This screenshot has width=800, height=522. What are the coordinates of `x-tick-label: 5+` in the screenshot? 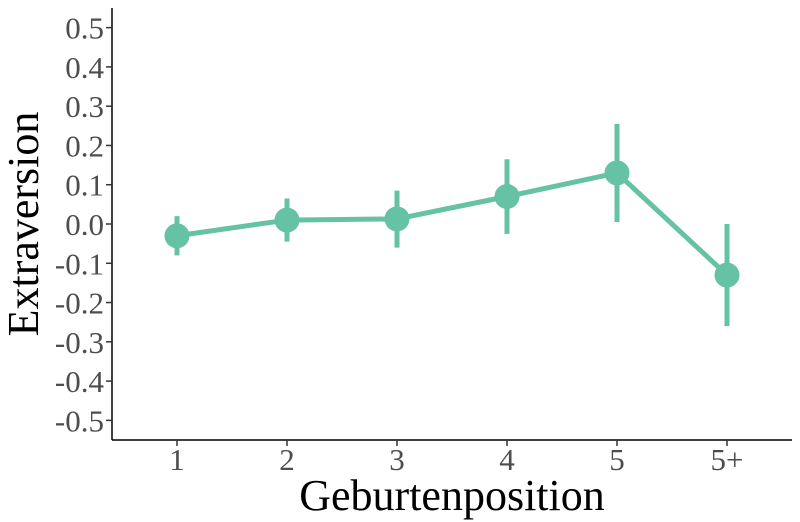 It's located at (727, 459).